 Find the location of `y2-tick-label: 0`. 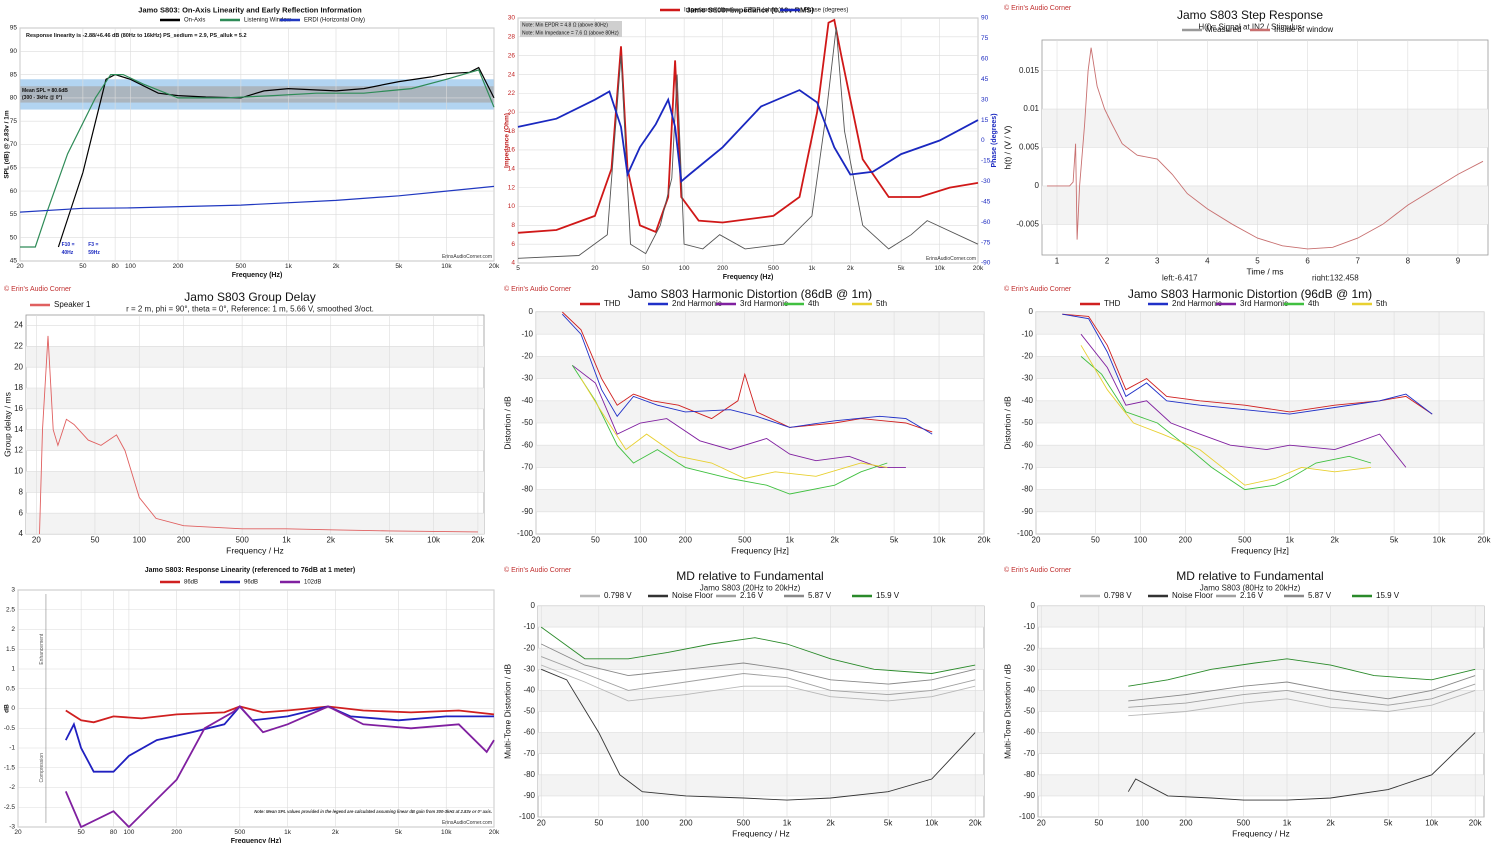

y2-tick-label: 0 is located at coordinates (983, 140).